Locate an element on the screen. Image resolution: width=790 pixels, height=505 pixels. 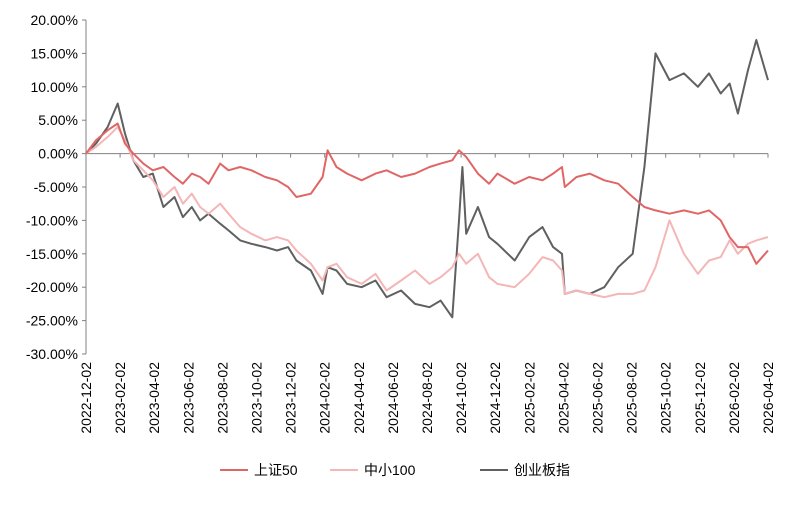
x-tick-label: 2024-08-02 is located at coordinates (427, 398).